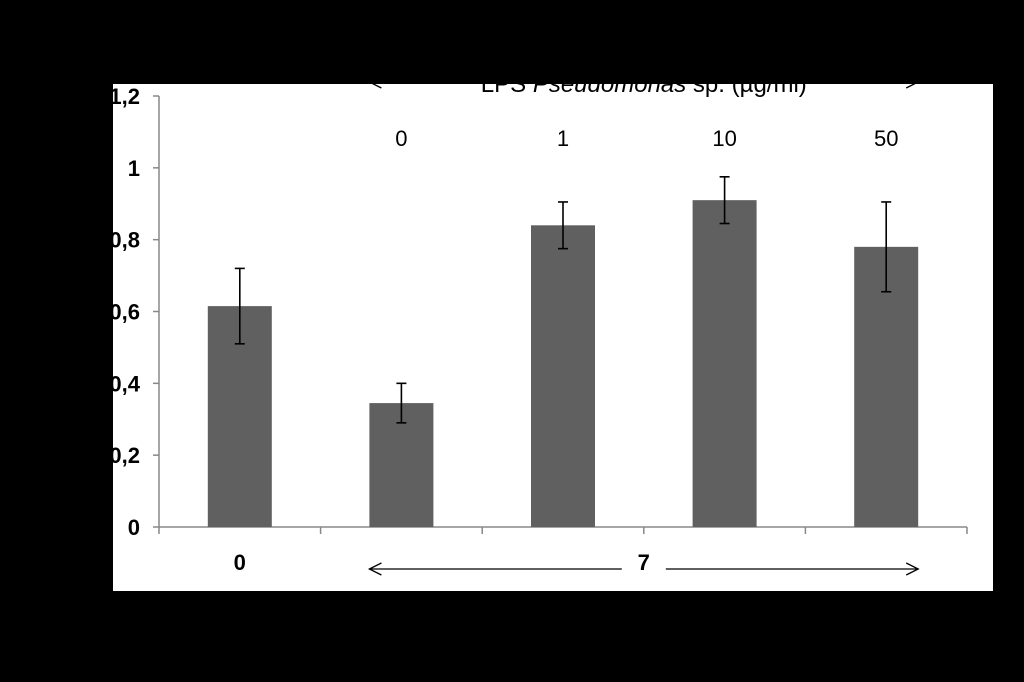  I want to click on concentration-label: 50, so click(886, 138).